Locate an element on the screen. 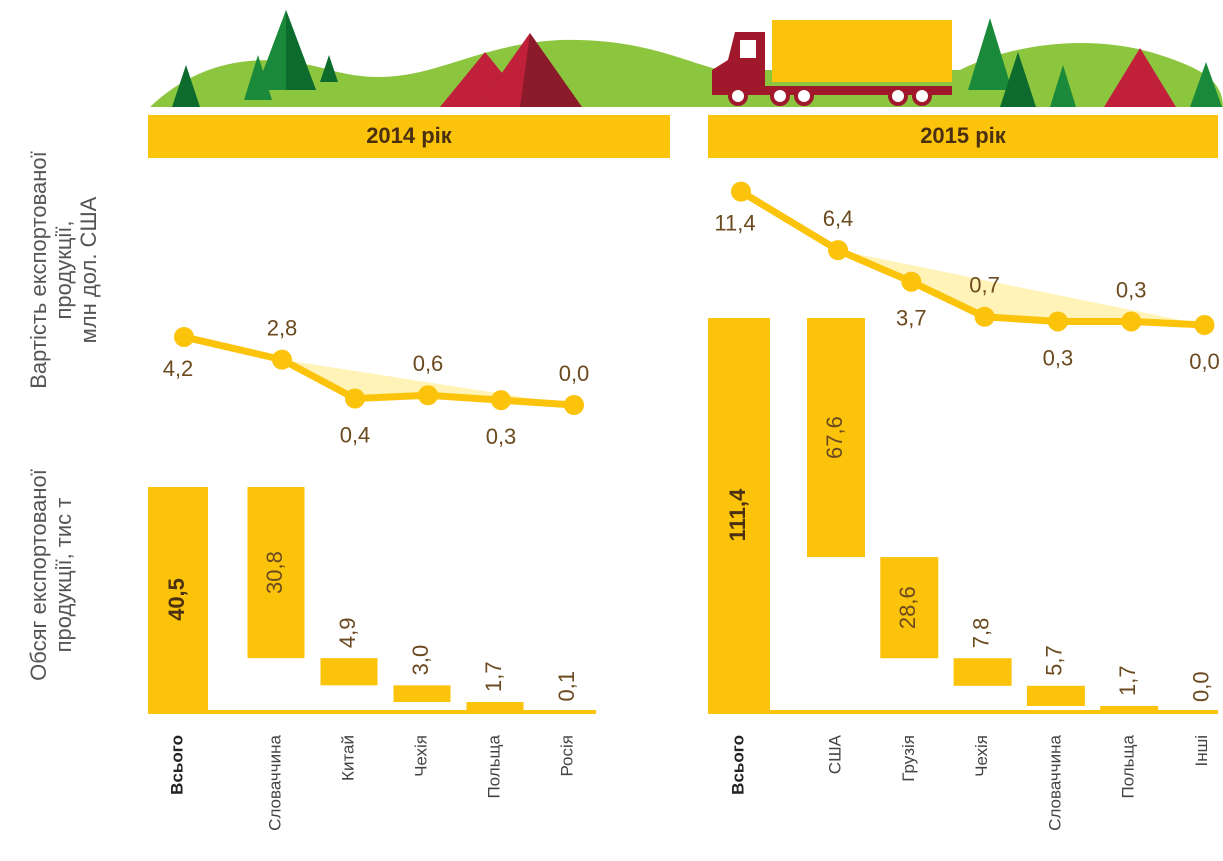  bar-value-label: 5,7 is located at coordinates (1054, 660).